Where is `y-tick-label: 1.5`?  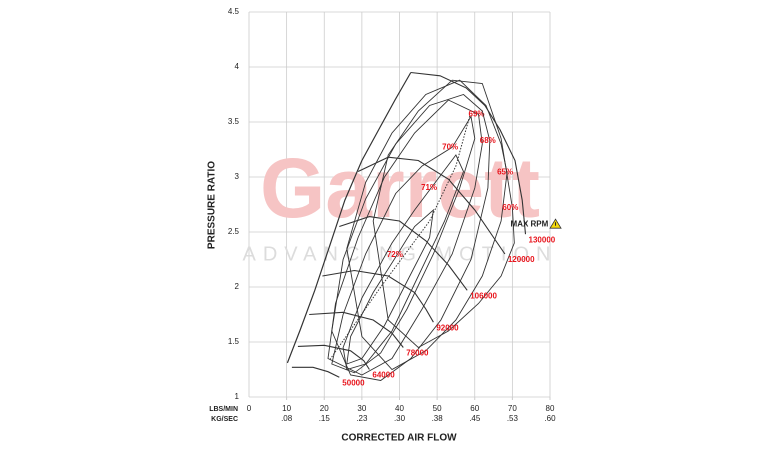
y-tick-label: 1.5 is located at coordinates (234, 341).